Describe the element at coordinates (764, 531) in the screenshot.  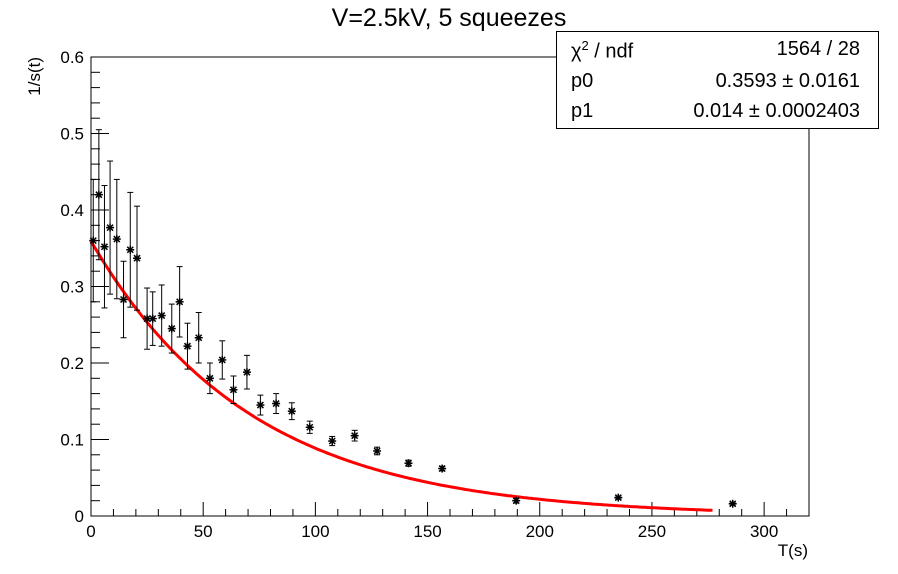
I see `x-tick-label: 300` at that location.